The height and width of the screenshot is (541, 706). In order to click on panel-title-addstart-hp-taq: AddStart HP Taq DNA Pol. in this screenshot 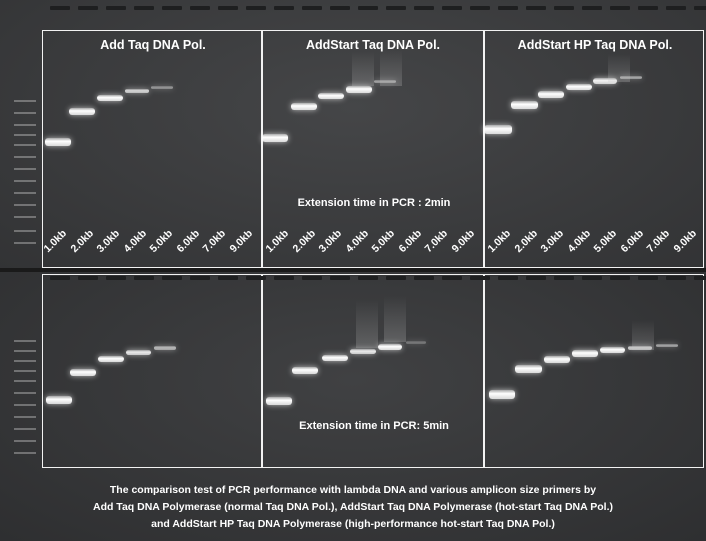, I will do `click(595, 45)`.